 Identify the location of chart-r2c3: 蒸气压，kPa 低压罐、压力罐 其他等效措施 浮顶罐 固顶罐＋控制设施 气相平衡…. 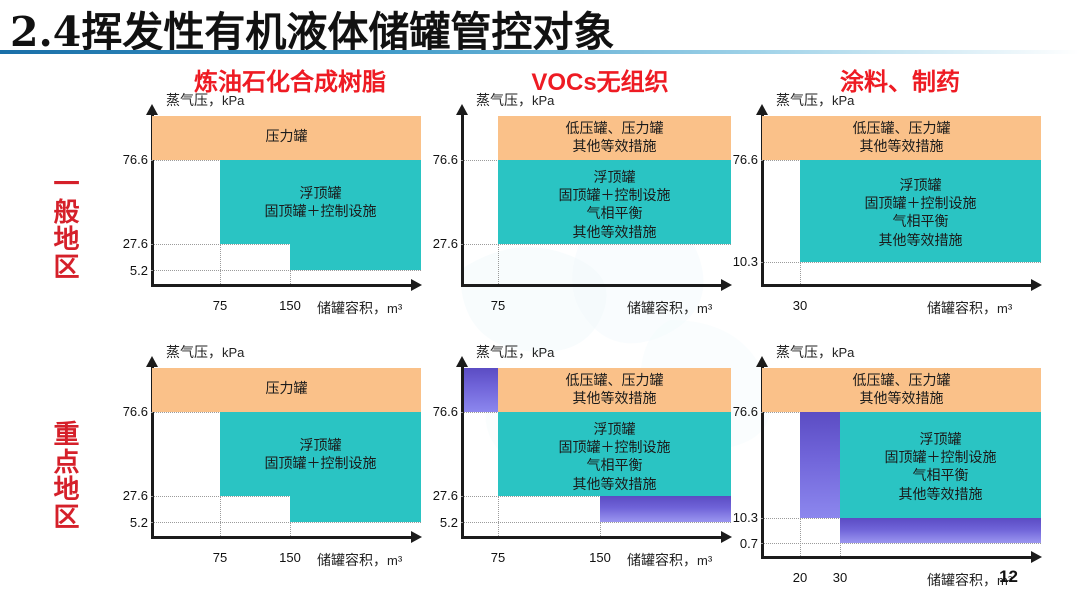
(890, 466).